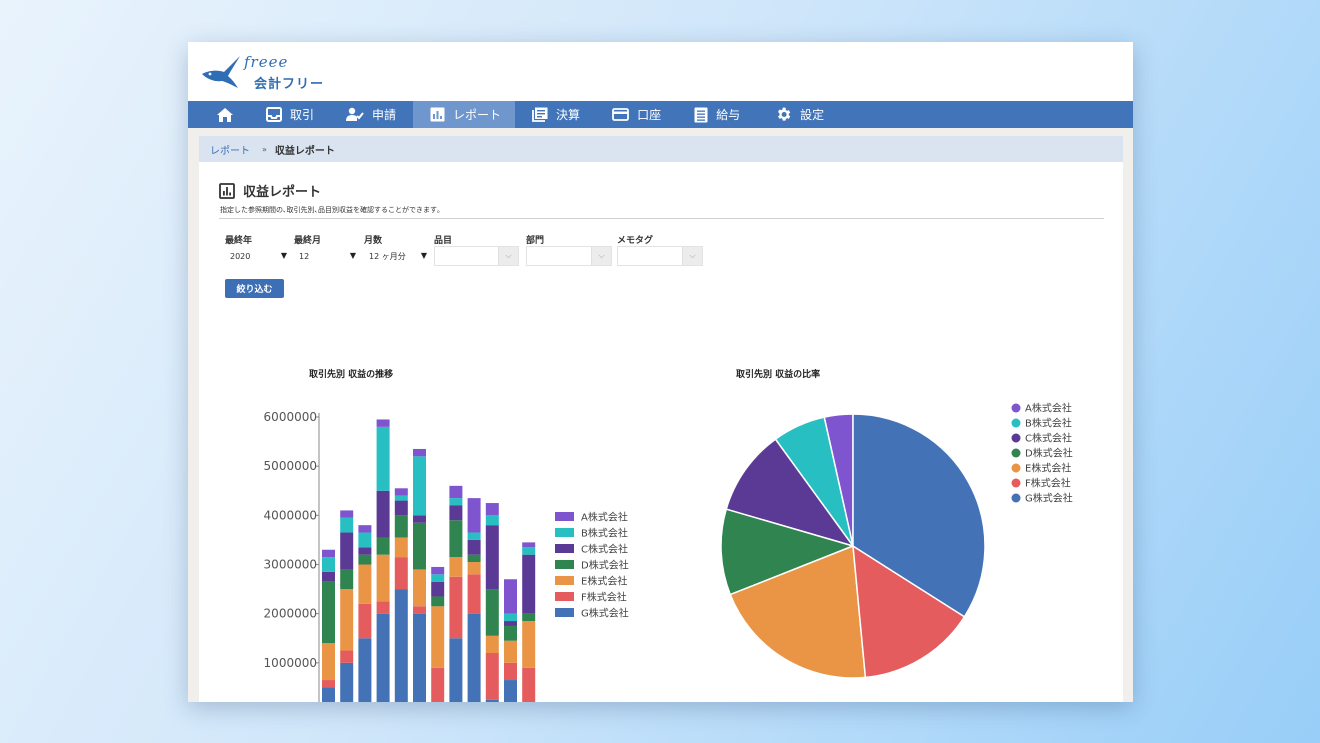  What do you see at coordinates (290, 466) in the screenshot?
I see `y-tick-label: 5000000` at bounding box center [290, 466].